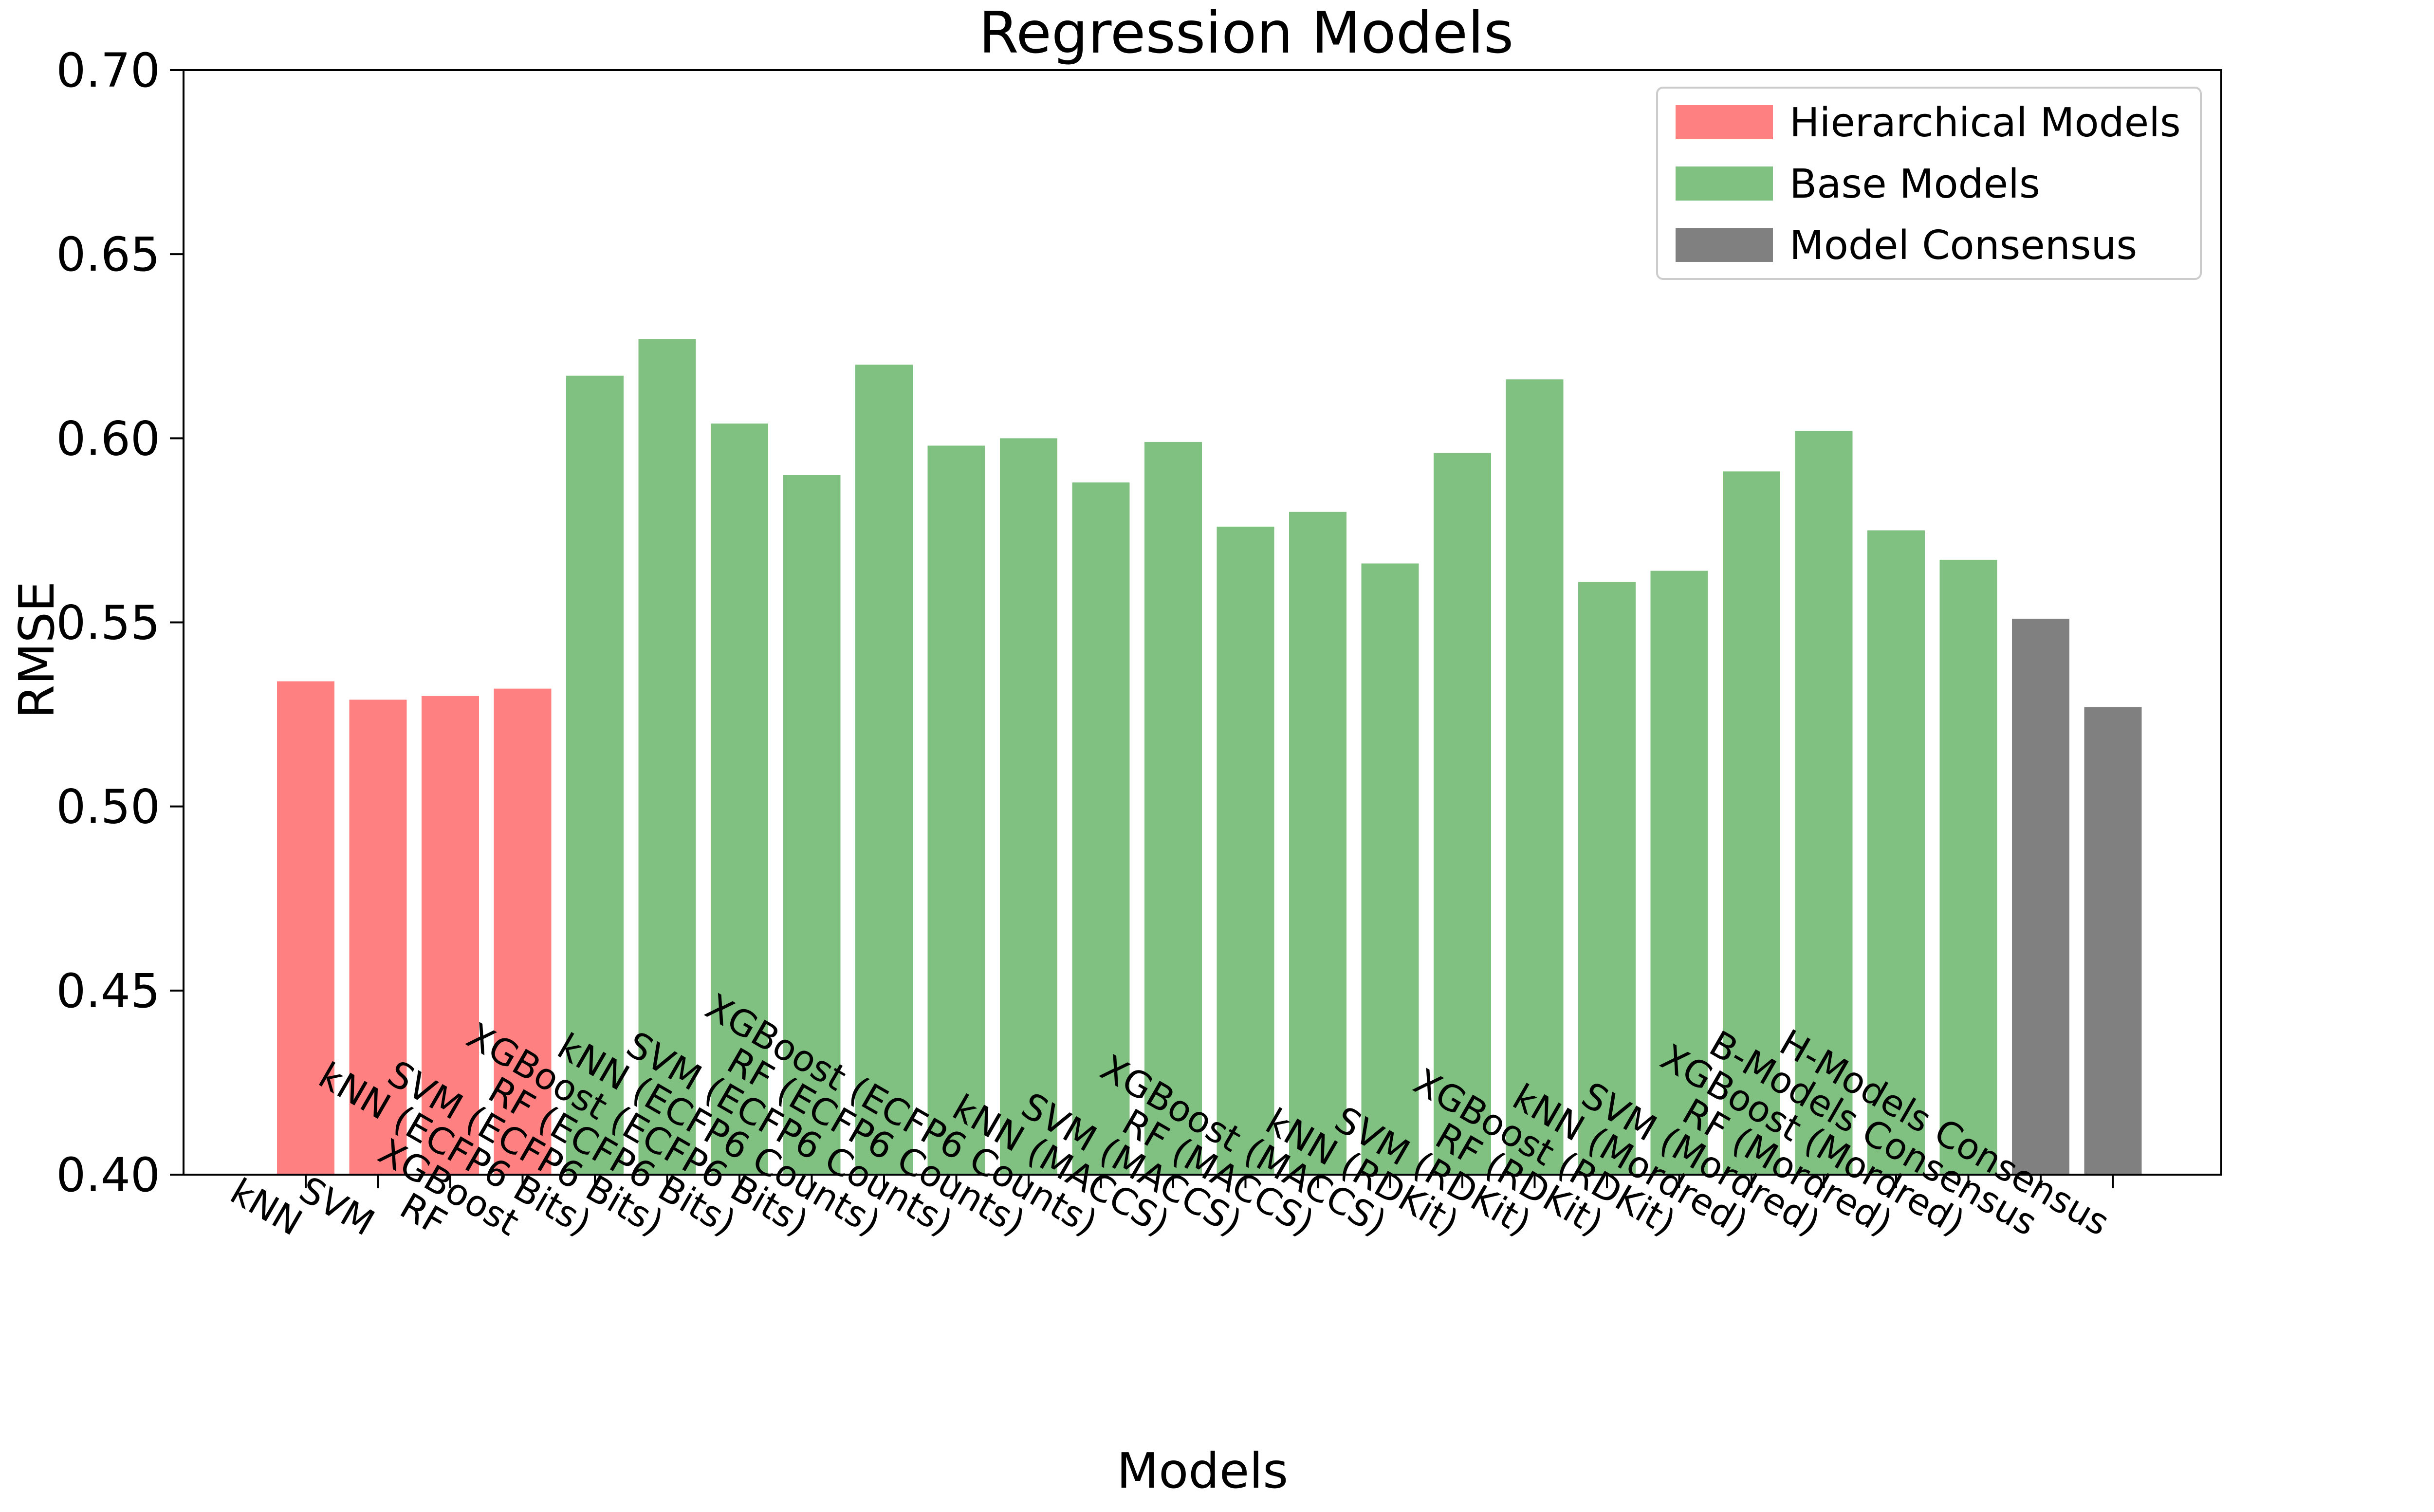 The image size is (2434, 1512). What do you see at coordinates (108, 70) in the screenshot?
I see `y-tick-label: 0.70` at bounding box center [108, 70].